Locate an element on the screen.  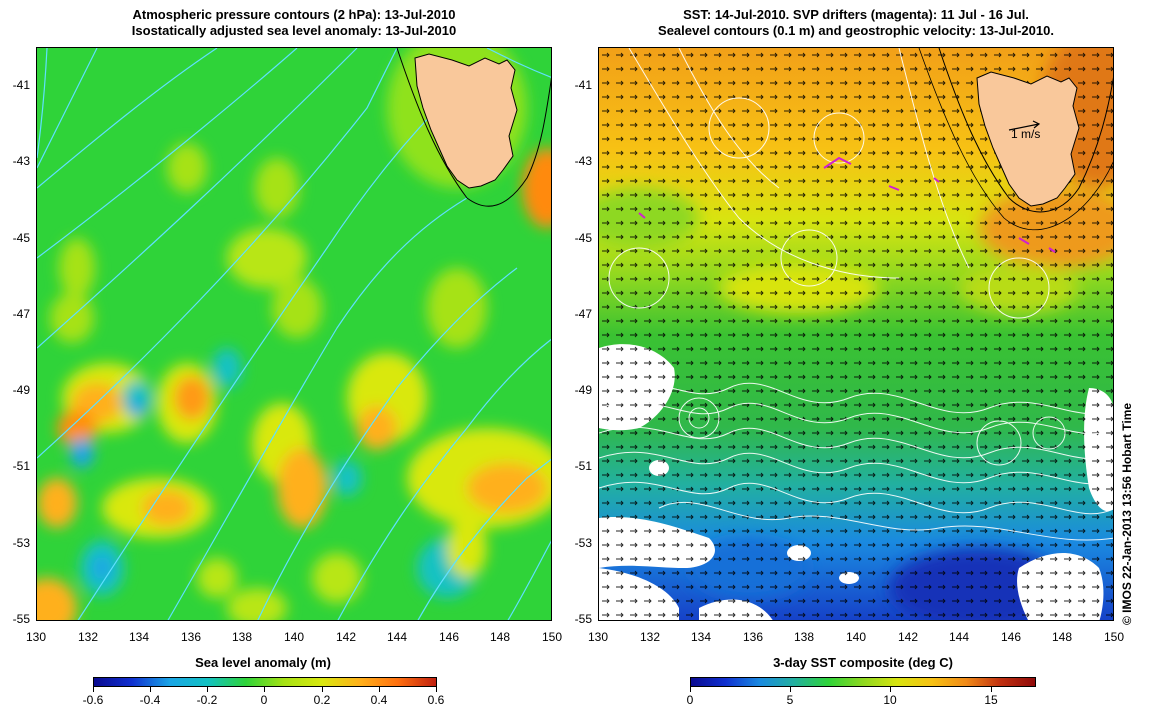
scale-arrow-icon is located at coordinates (1024, 125).